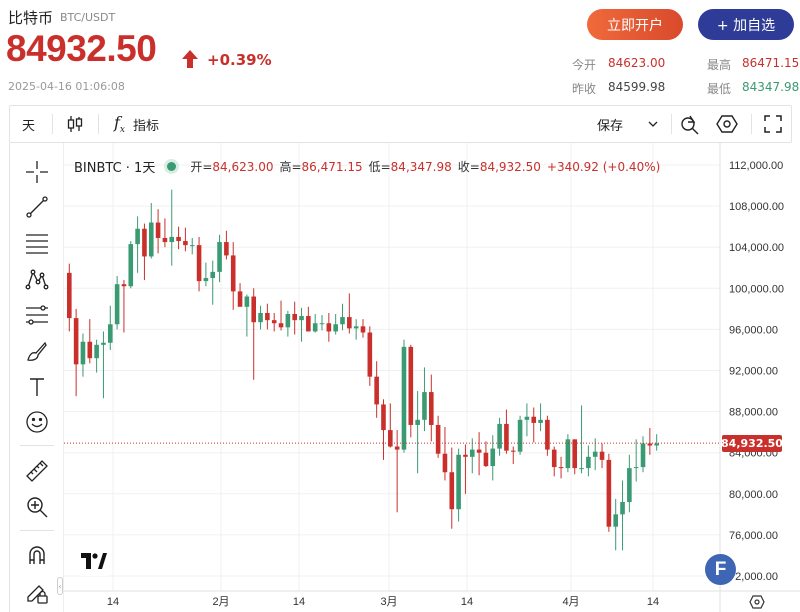 This screenshot has height=612, width=800. What do you see at coordinates (773, 124) in the screenshot?
I see `fullscreen-icon` at bounding box center [773, 124].